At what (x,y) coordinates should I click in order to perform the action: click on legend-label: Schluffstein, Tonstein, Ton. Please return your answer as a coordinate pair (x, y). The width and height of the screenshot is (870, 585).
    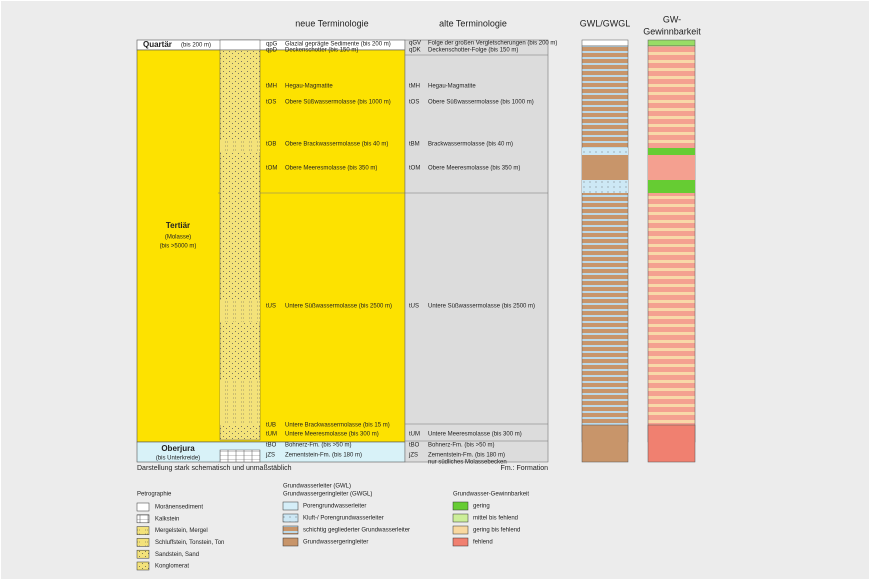
    Looking at the image, I should click on (189, 543).